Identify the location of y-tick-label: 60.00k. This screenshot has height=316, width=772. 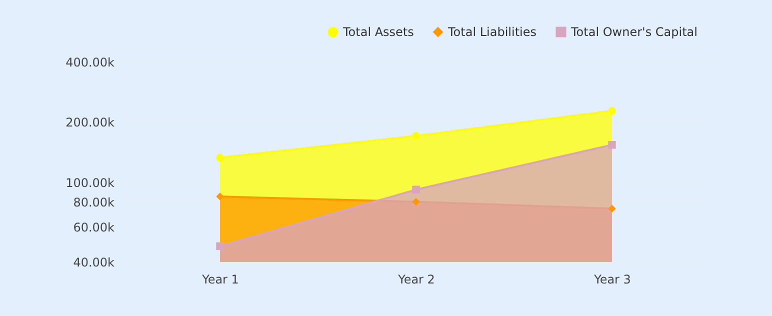
(94, 227).